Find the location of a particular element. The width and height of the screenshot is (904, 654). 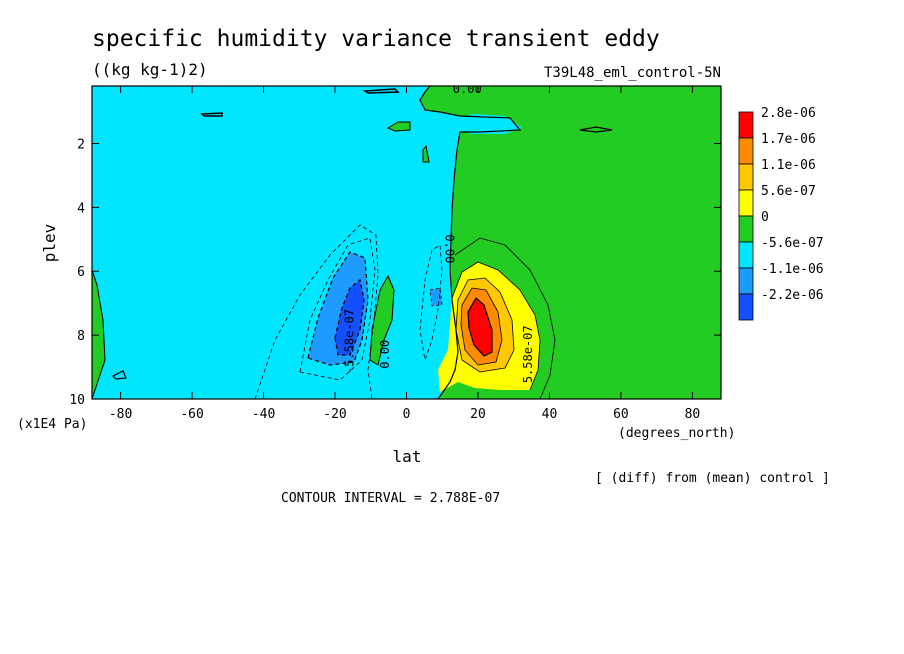

contour-zero-north is located at coordinates (470, 242).